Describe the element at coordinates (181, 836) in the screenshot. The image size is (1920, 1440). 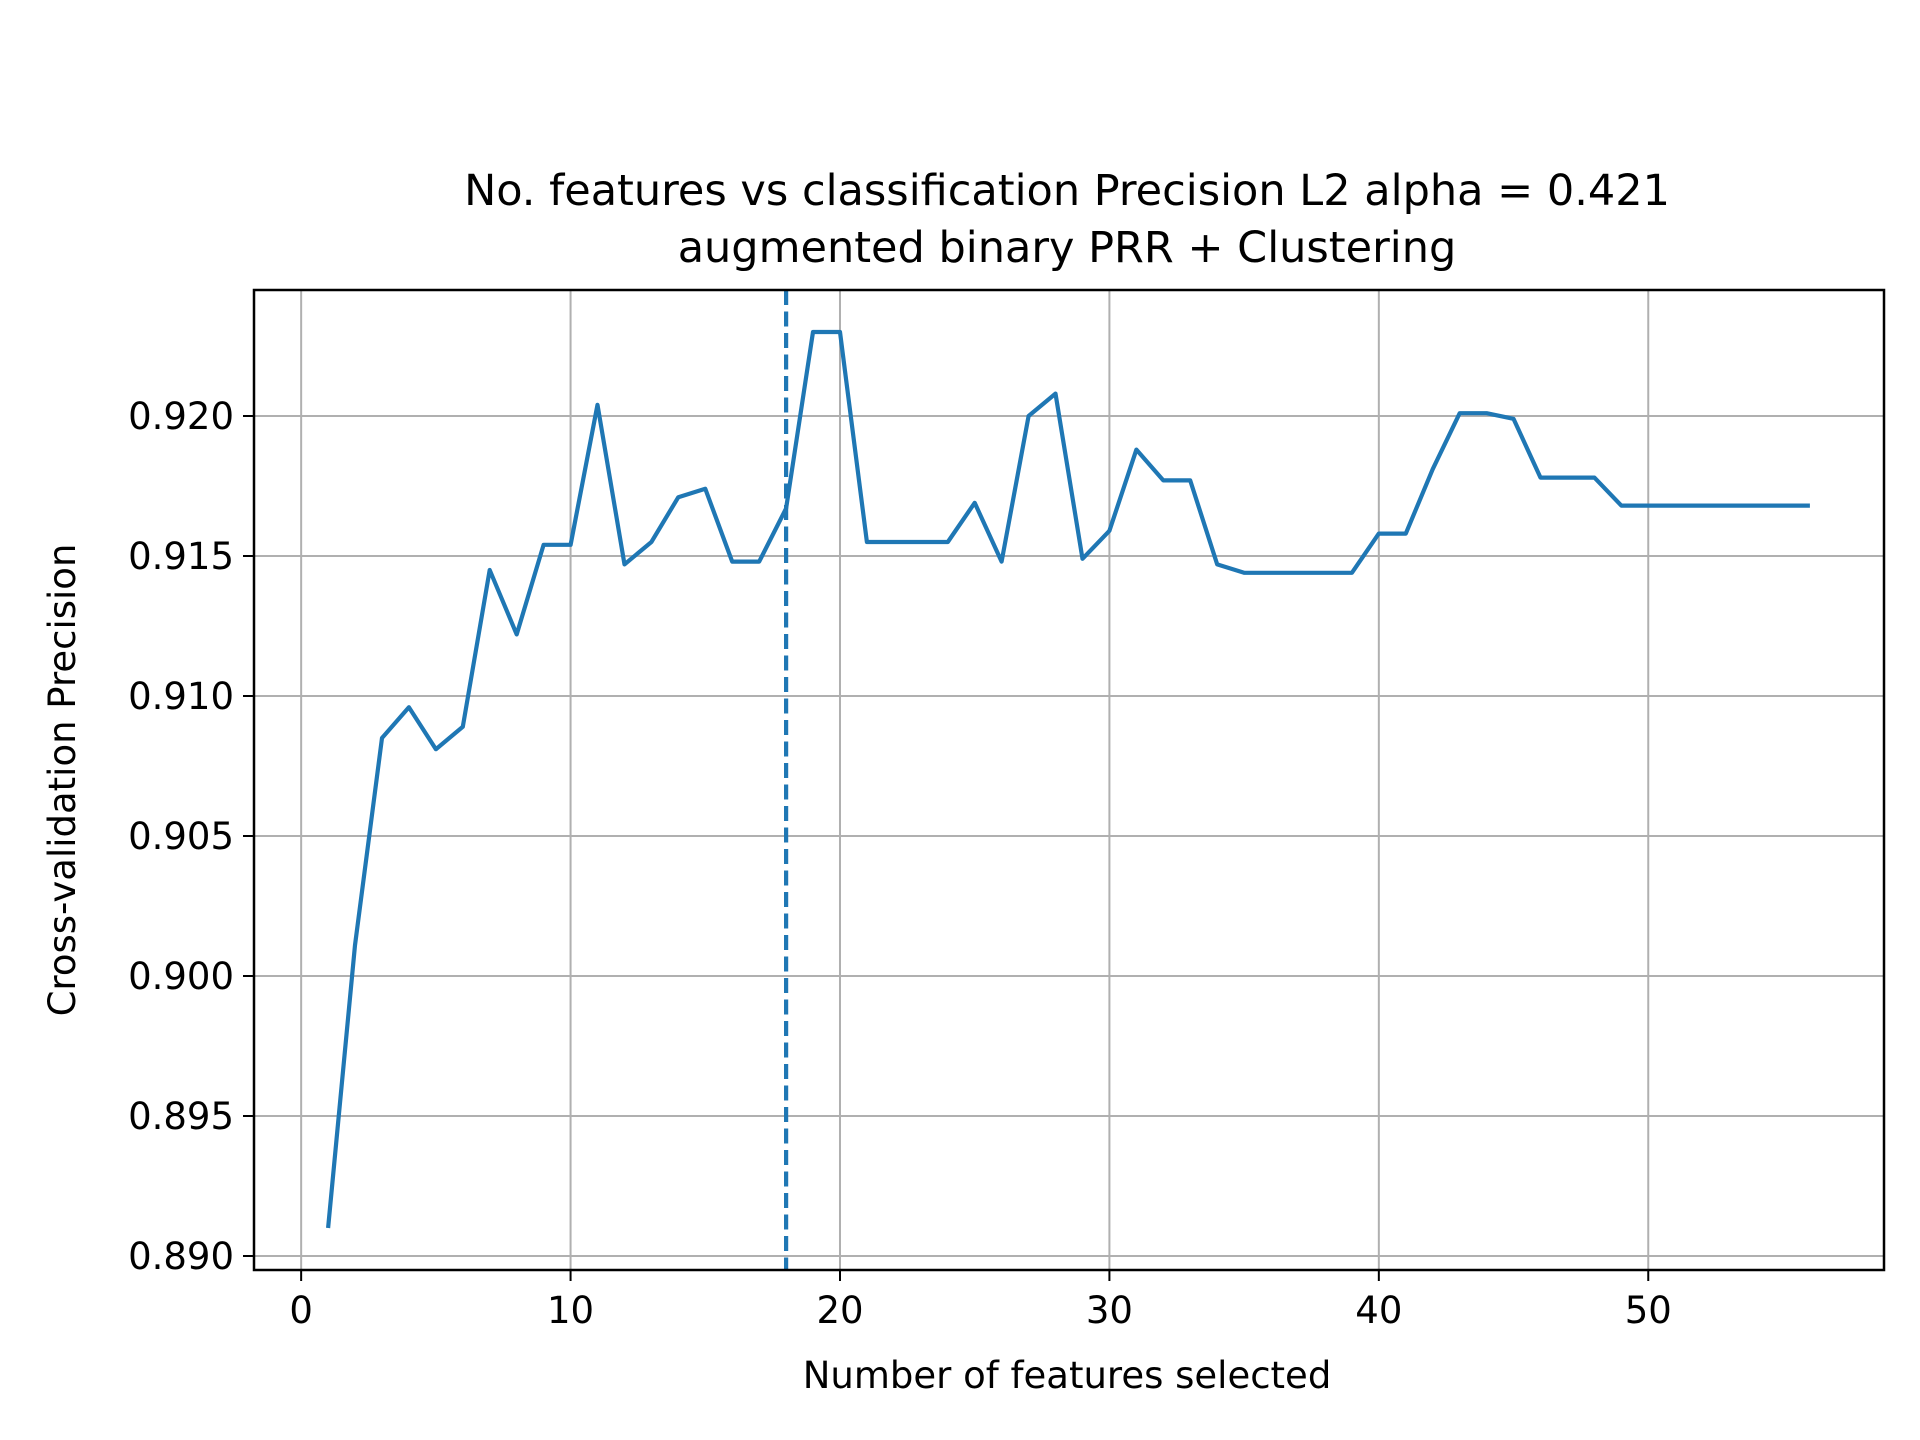
I see `y-tick-label: 0.905` at that location.